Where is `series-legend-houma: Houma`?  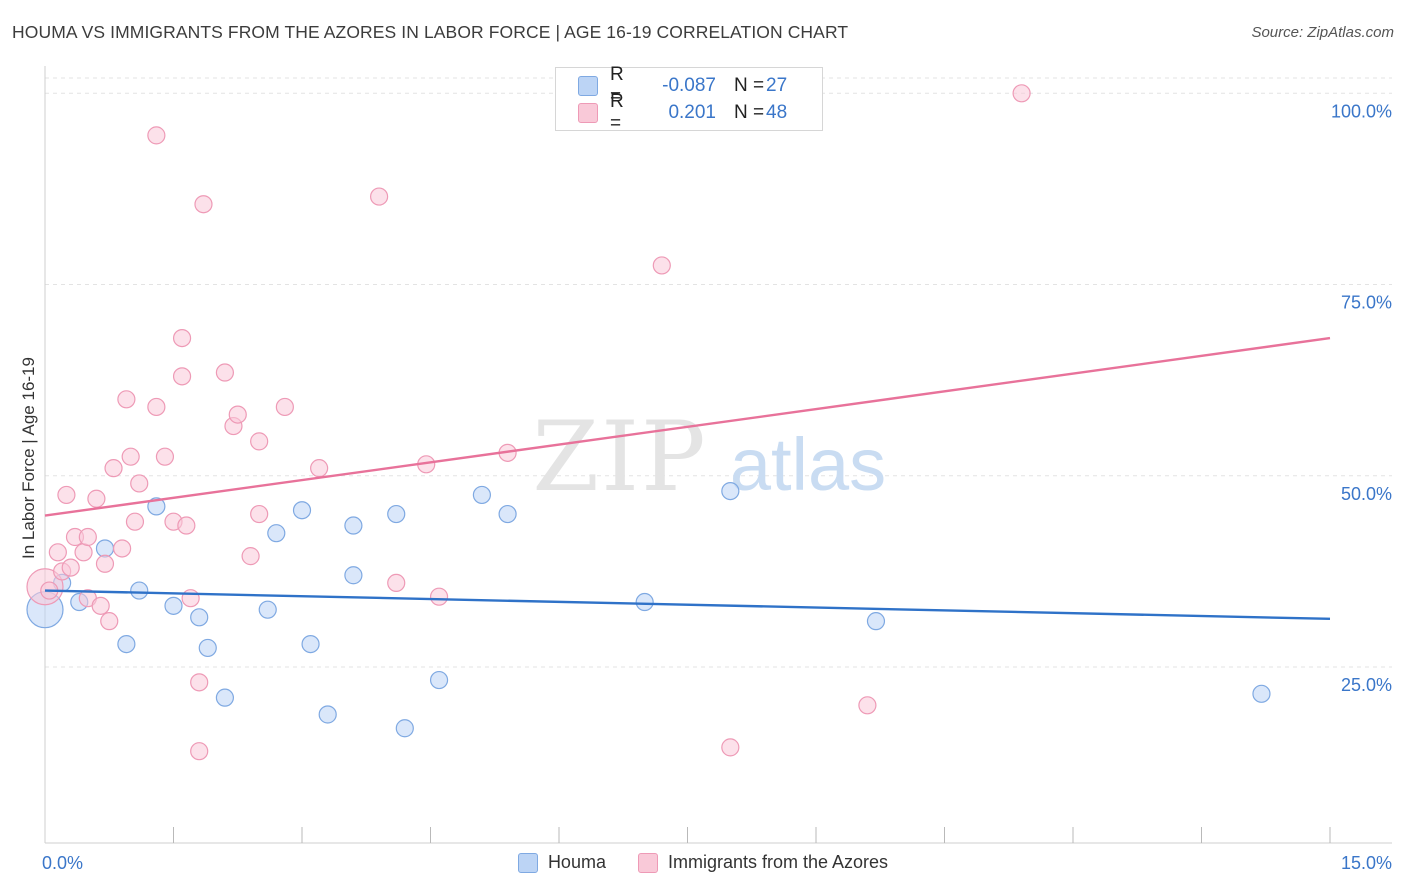
series-legend-houma: Houma is located at coordinates (561, 862).